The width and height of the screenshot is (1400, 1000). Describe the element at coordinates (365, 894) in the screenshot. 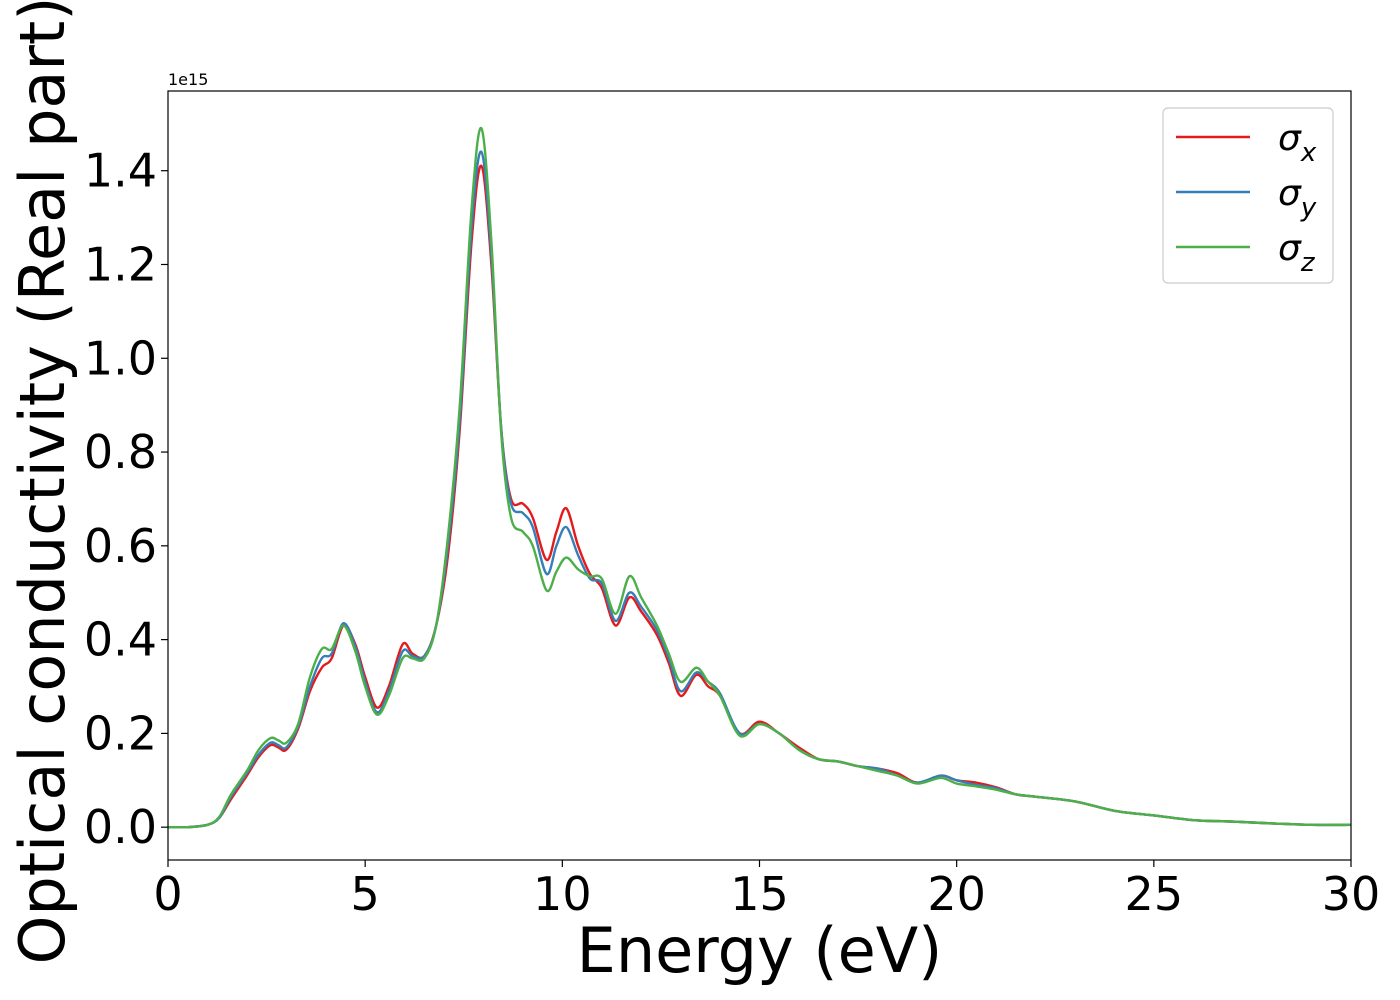

I see `x-tick-label: 5` at that location.